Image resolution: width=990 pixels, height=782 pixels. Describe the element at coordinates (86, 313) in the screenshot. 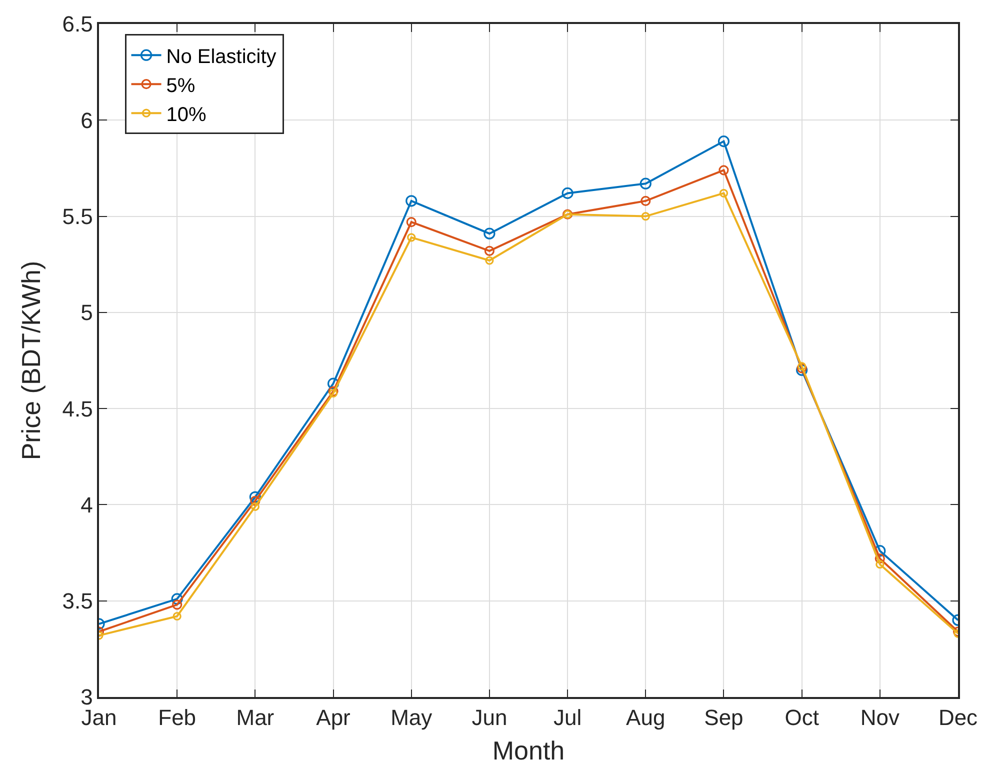

I see `y-tick-label: 5` at that location.